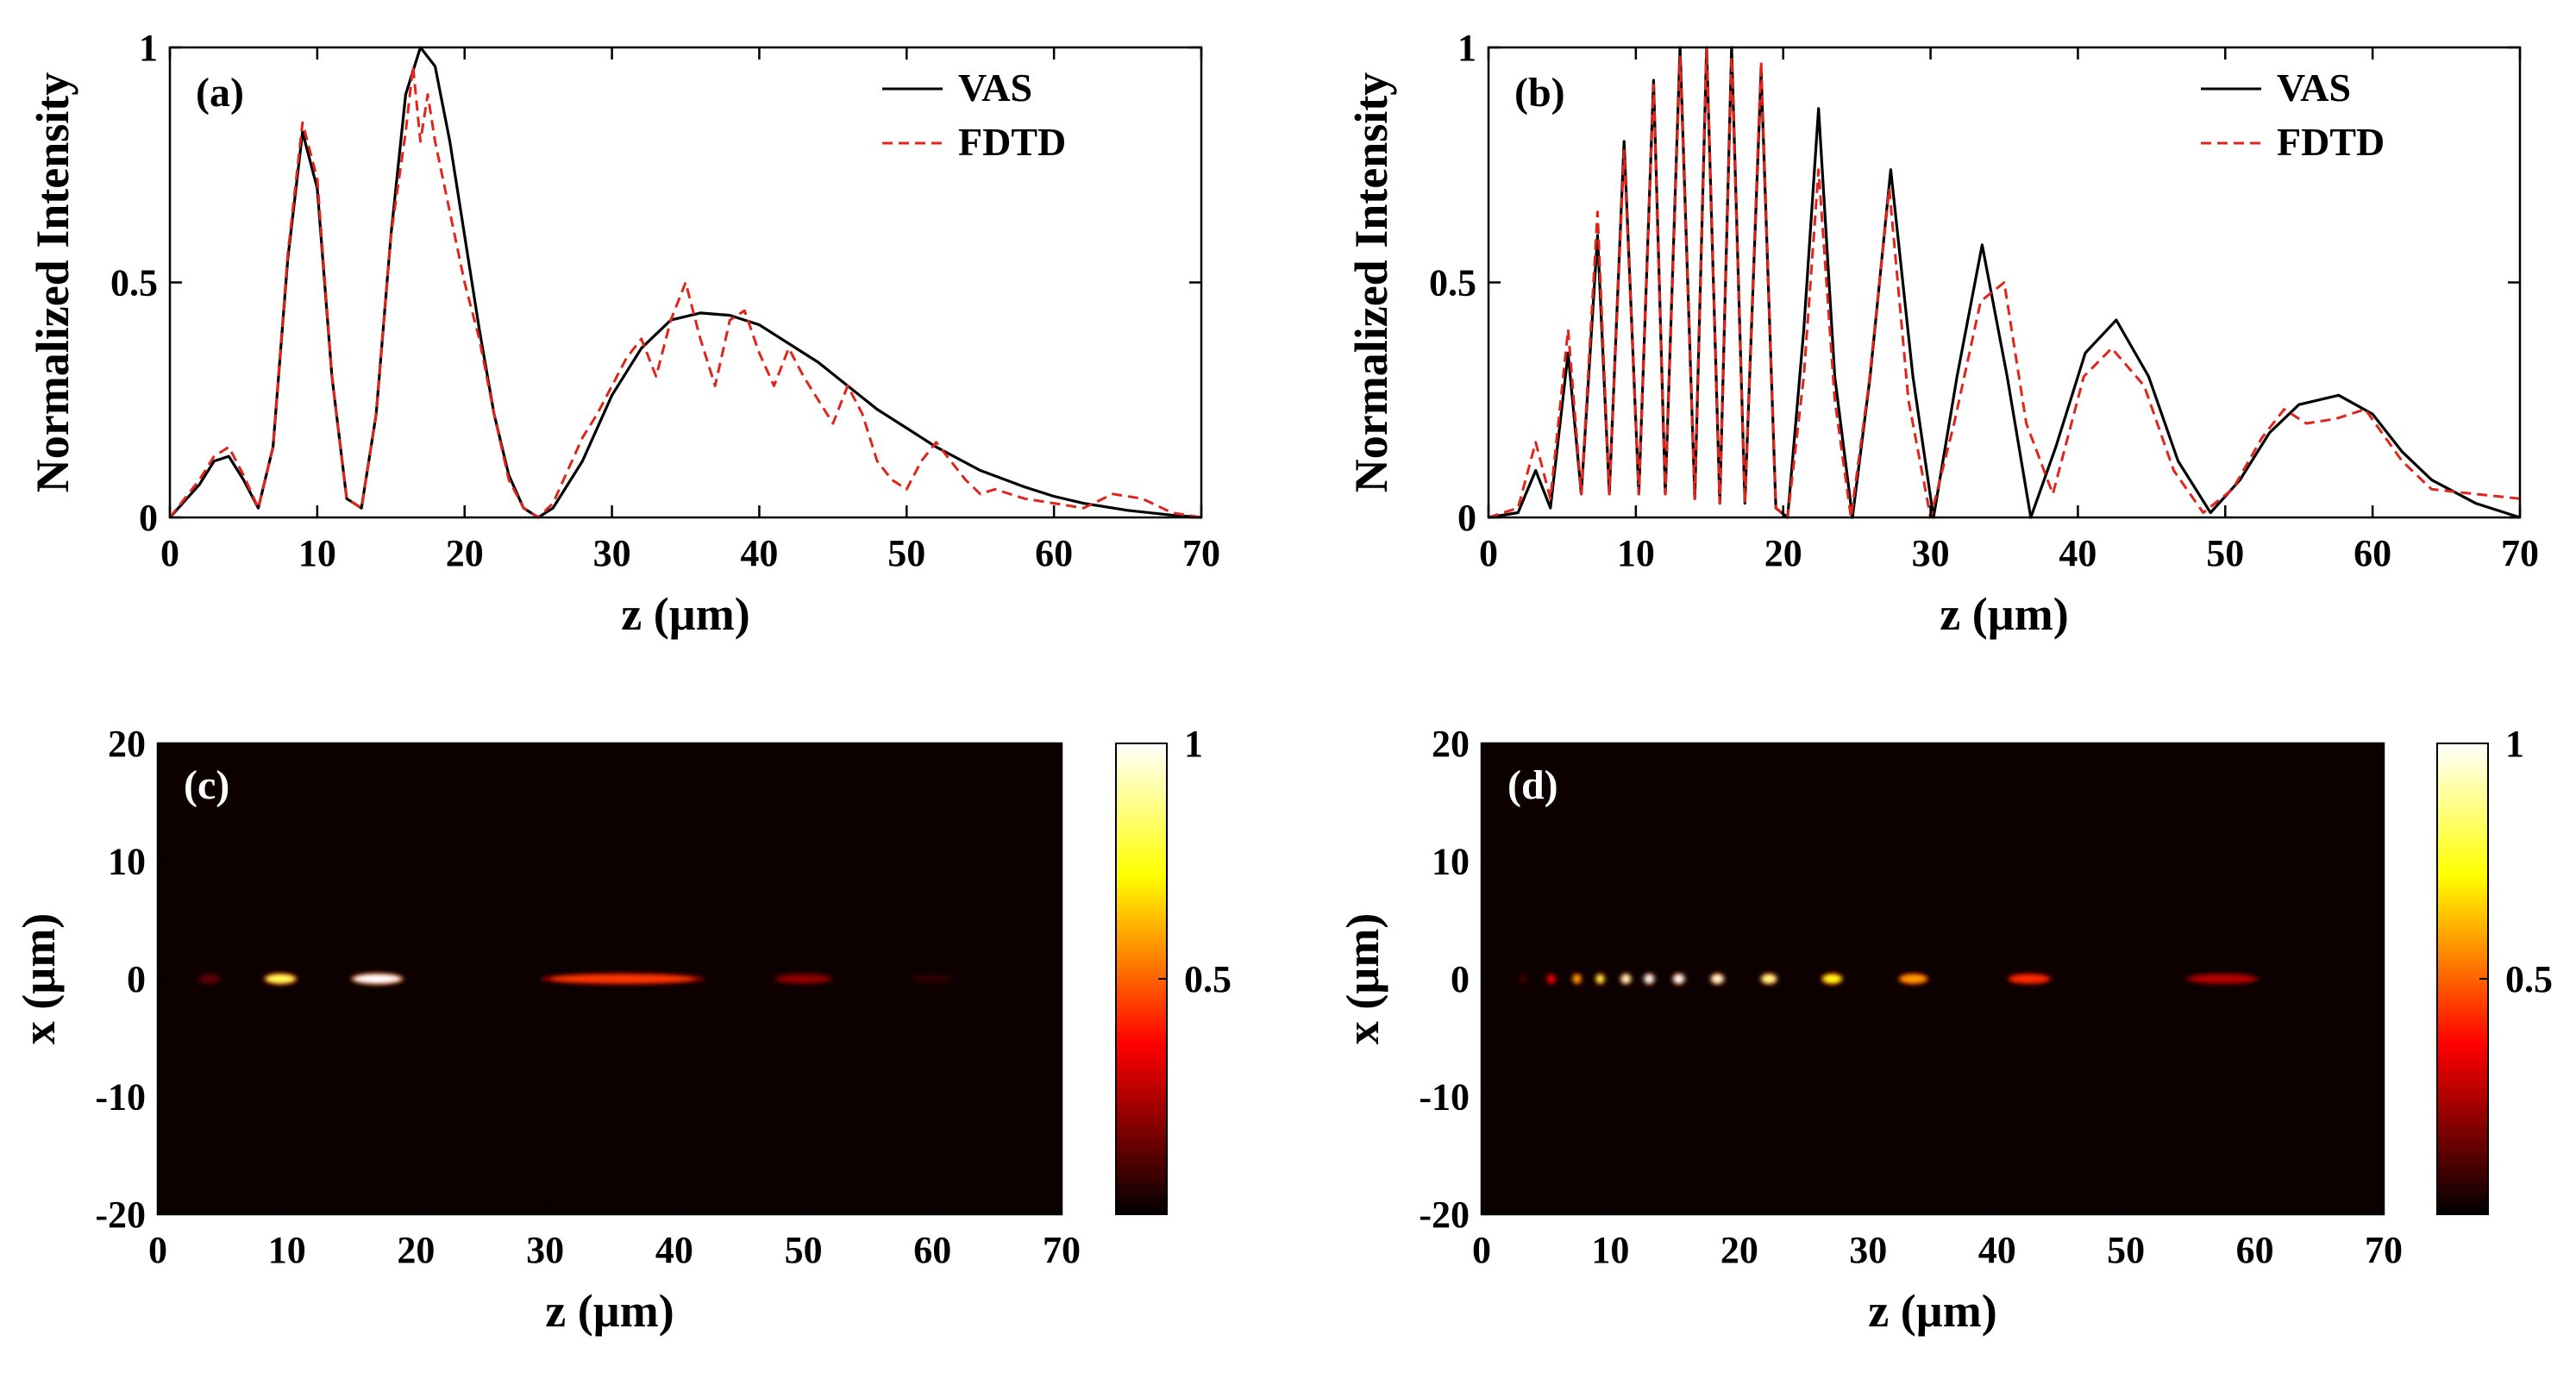  I want to click on panel-label: (b), so click(1539, 93).